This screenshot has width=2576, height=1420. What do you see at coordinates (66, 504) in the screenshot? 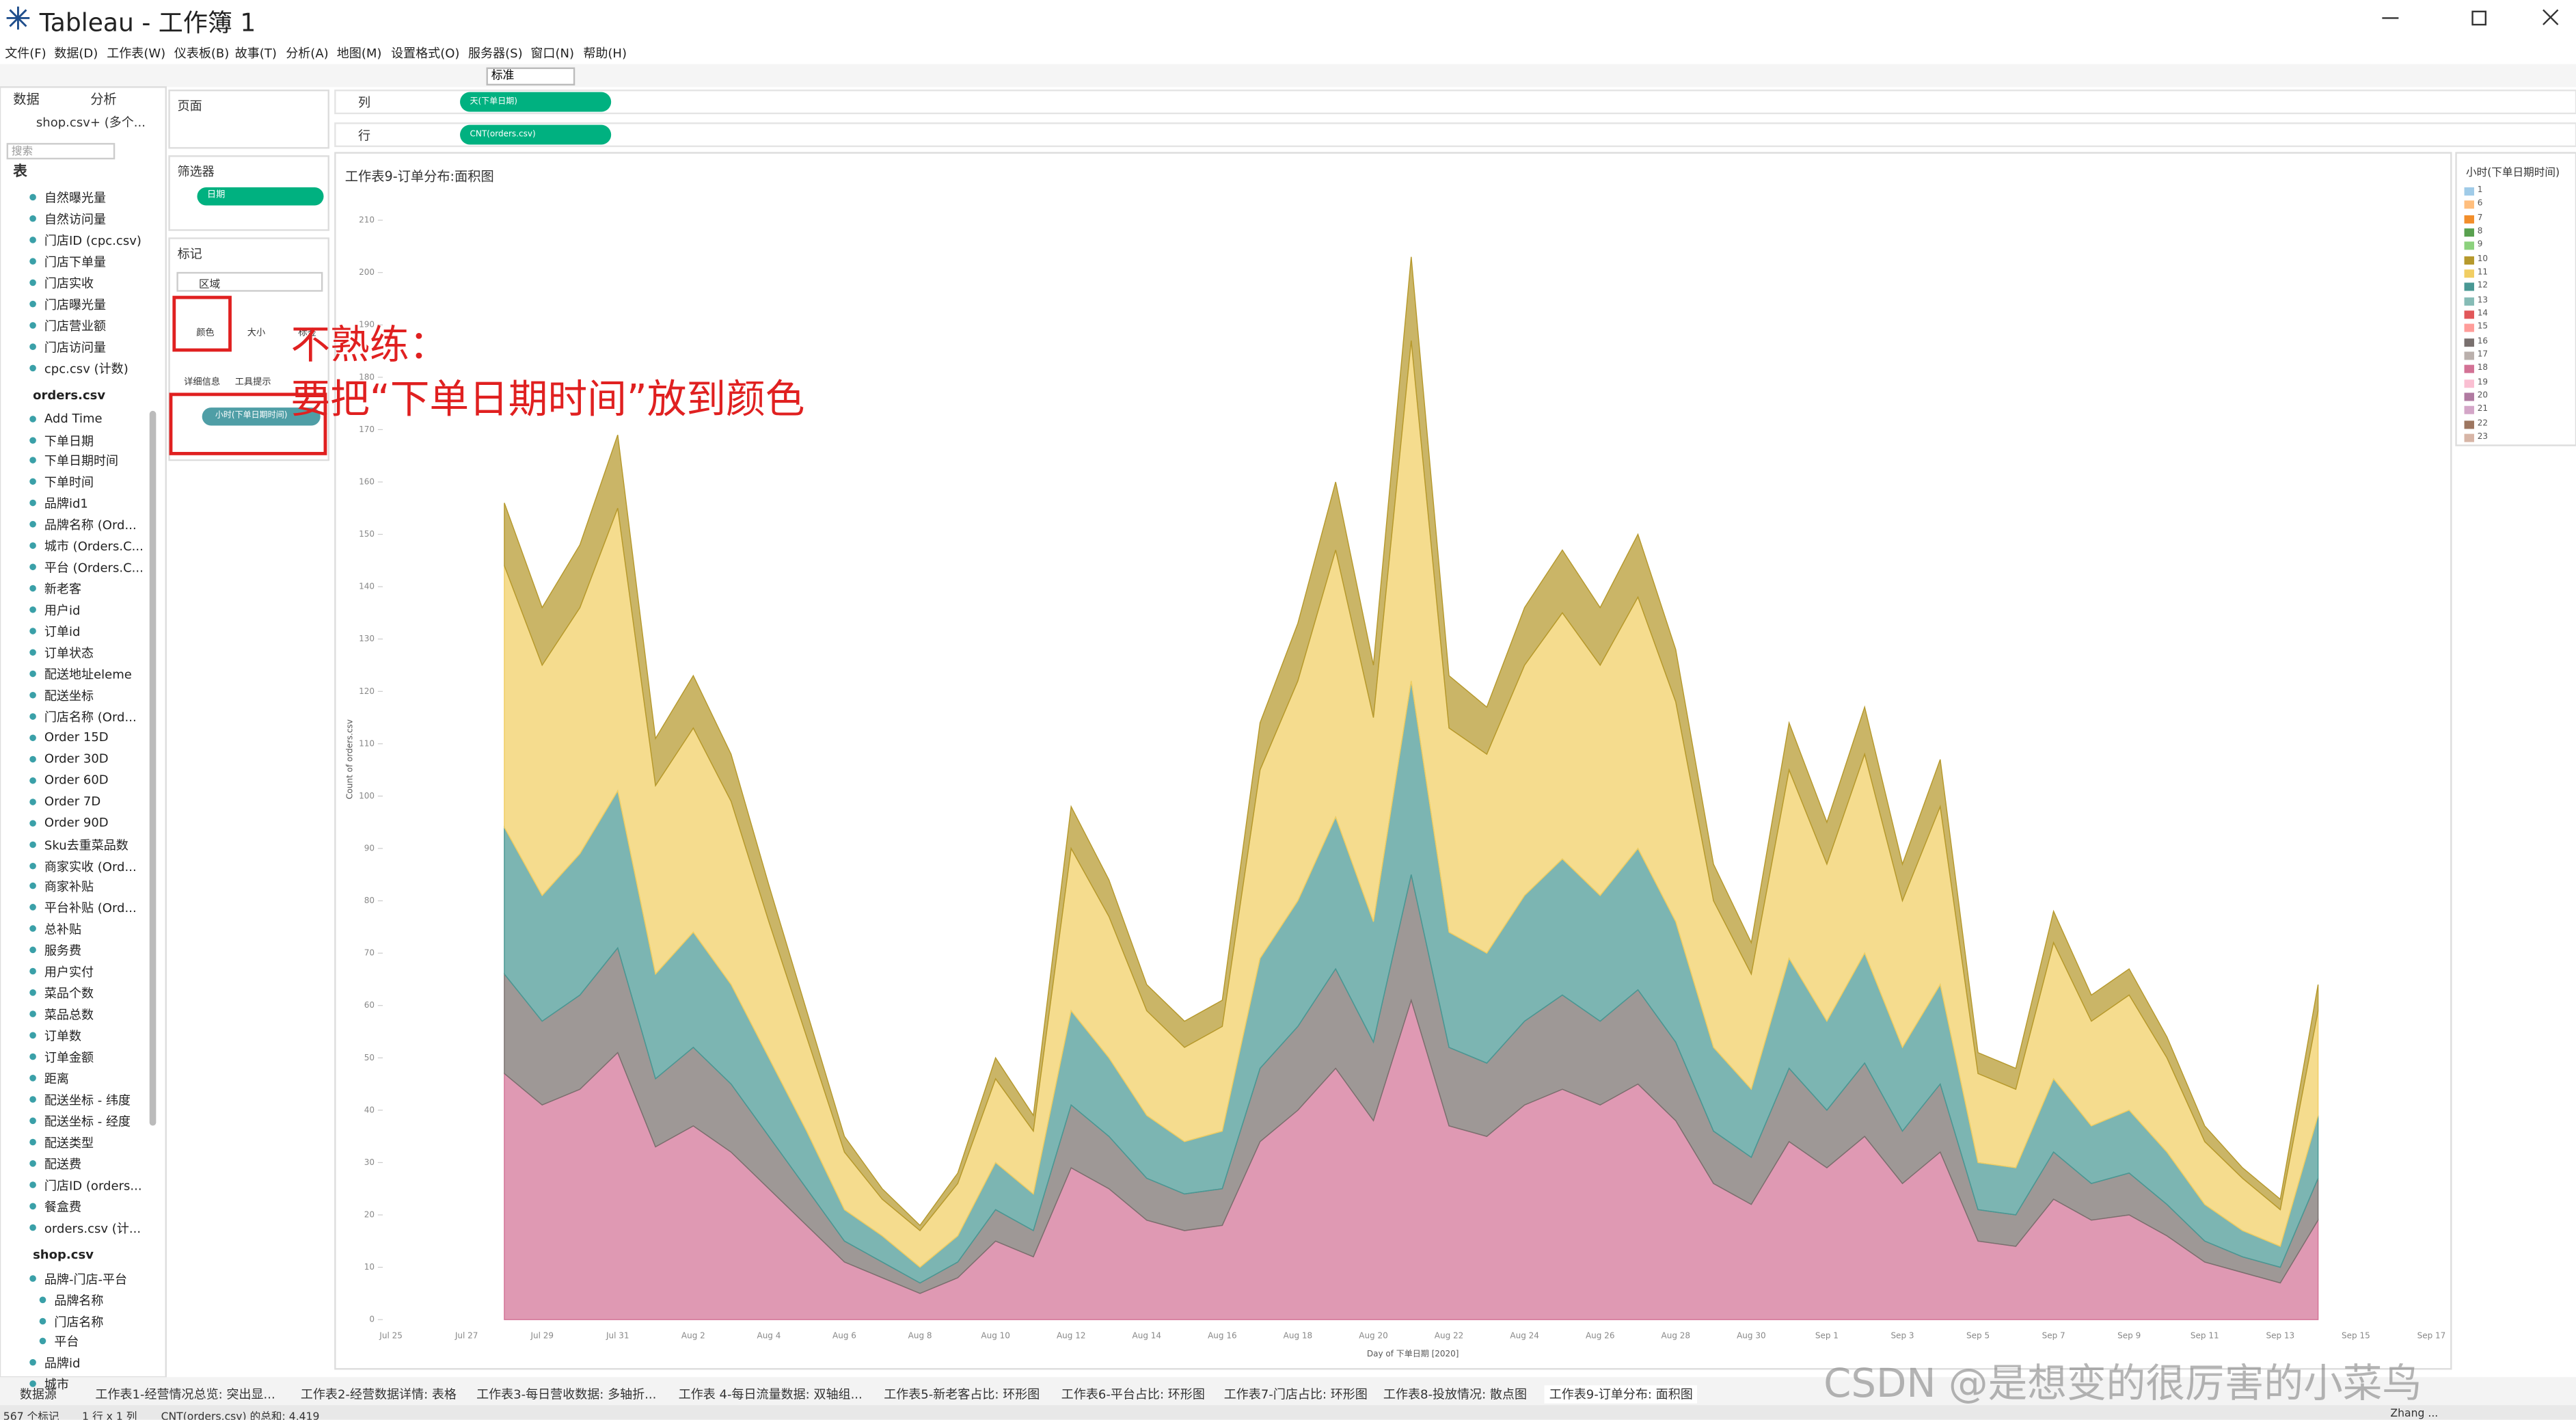
I see `field: 品牌id1` at bounding box center [66, 504].